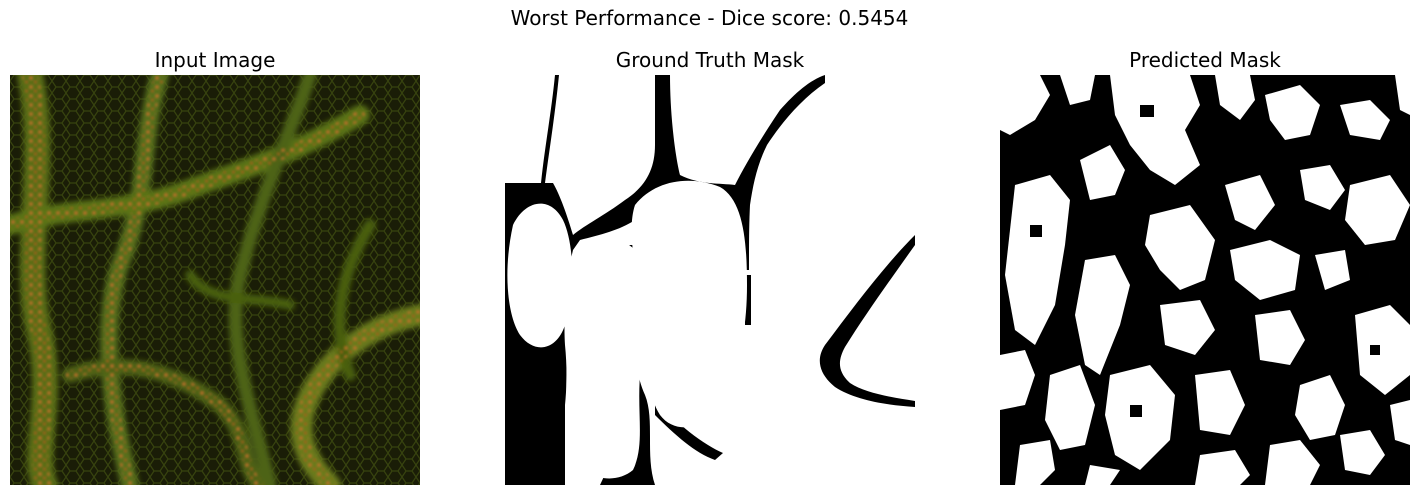 This screenshot has width=1419, height=495. Describe the element at coordinates (709, 18) in the screenshot. I see `figure-title: Worst Performance - Dice score: 0.5454` at that location.